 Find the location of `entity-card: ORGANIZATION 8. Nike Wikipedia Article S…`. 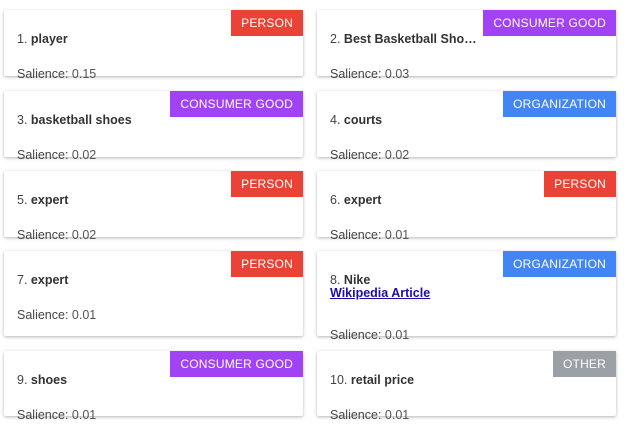

entity-card: ORGANIZATION 8. Nike Wikipedia Article S… is located at coordinates (466, 296).